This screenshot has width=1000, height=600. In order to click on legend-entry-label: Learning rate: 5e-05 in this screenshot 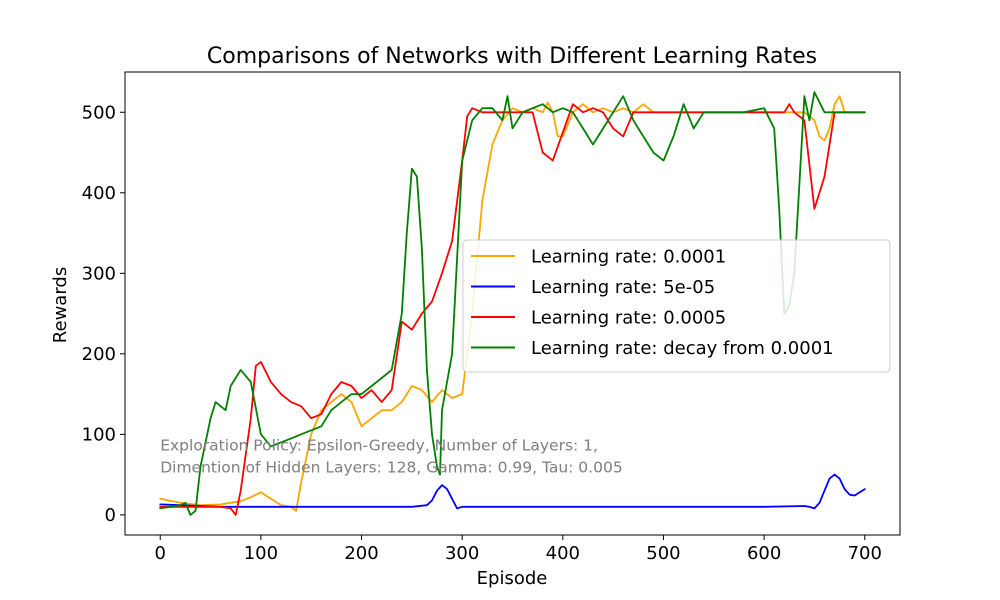, I will do `click(623, 287)`.